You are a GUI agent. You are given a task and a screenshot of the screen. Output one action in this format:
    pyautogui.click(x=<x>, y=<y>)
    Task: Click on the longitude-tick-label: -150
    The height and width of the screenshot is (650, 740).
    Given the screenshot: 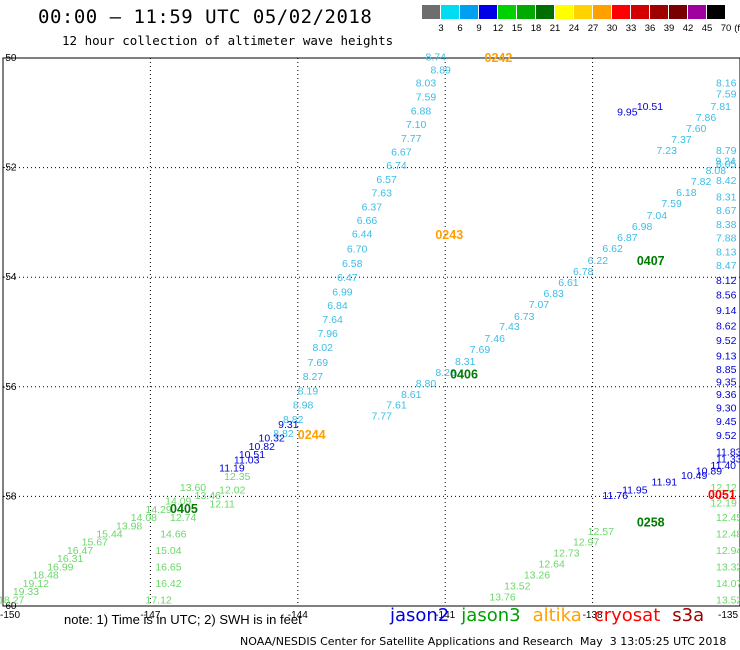 What is the action you would take?
    pyautogui.click(x=10, y=615)
    